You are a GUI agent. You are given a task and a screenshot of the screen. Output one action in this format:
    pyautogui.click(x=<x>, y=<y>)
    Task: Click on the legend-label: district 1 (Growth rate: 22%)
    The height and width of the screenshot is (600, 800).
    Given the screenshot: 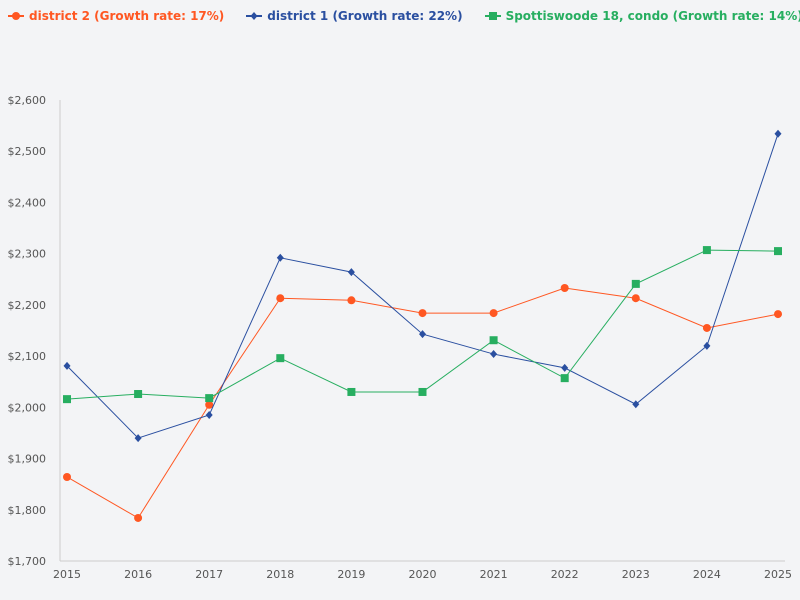 What is the action you would take?
    pyautogui.click(x=365, y=16)
    